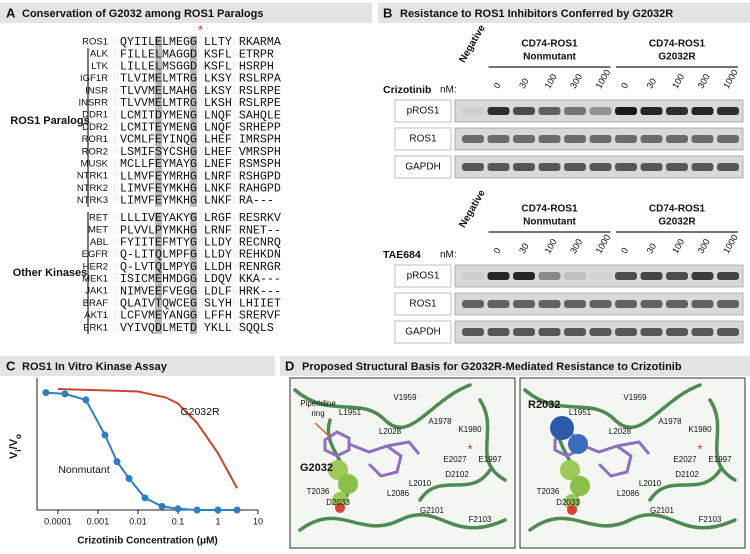 This screenshot has width=750, height=554. I want to click on y-label-part: i, so click(18, 450).